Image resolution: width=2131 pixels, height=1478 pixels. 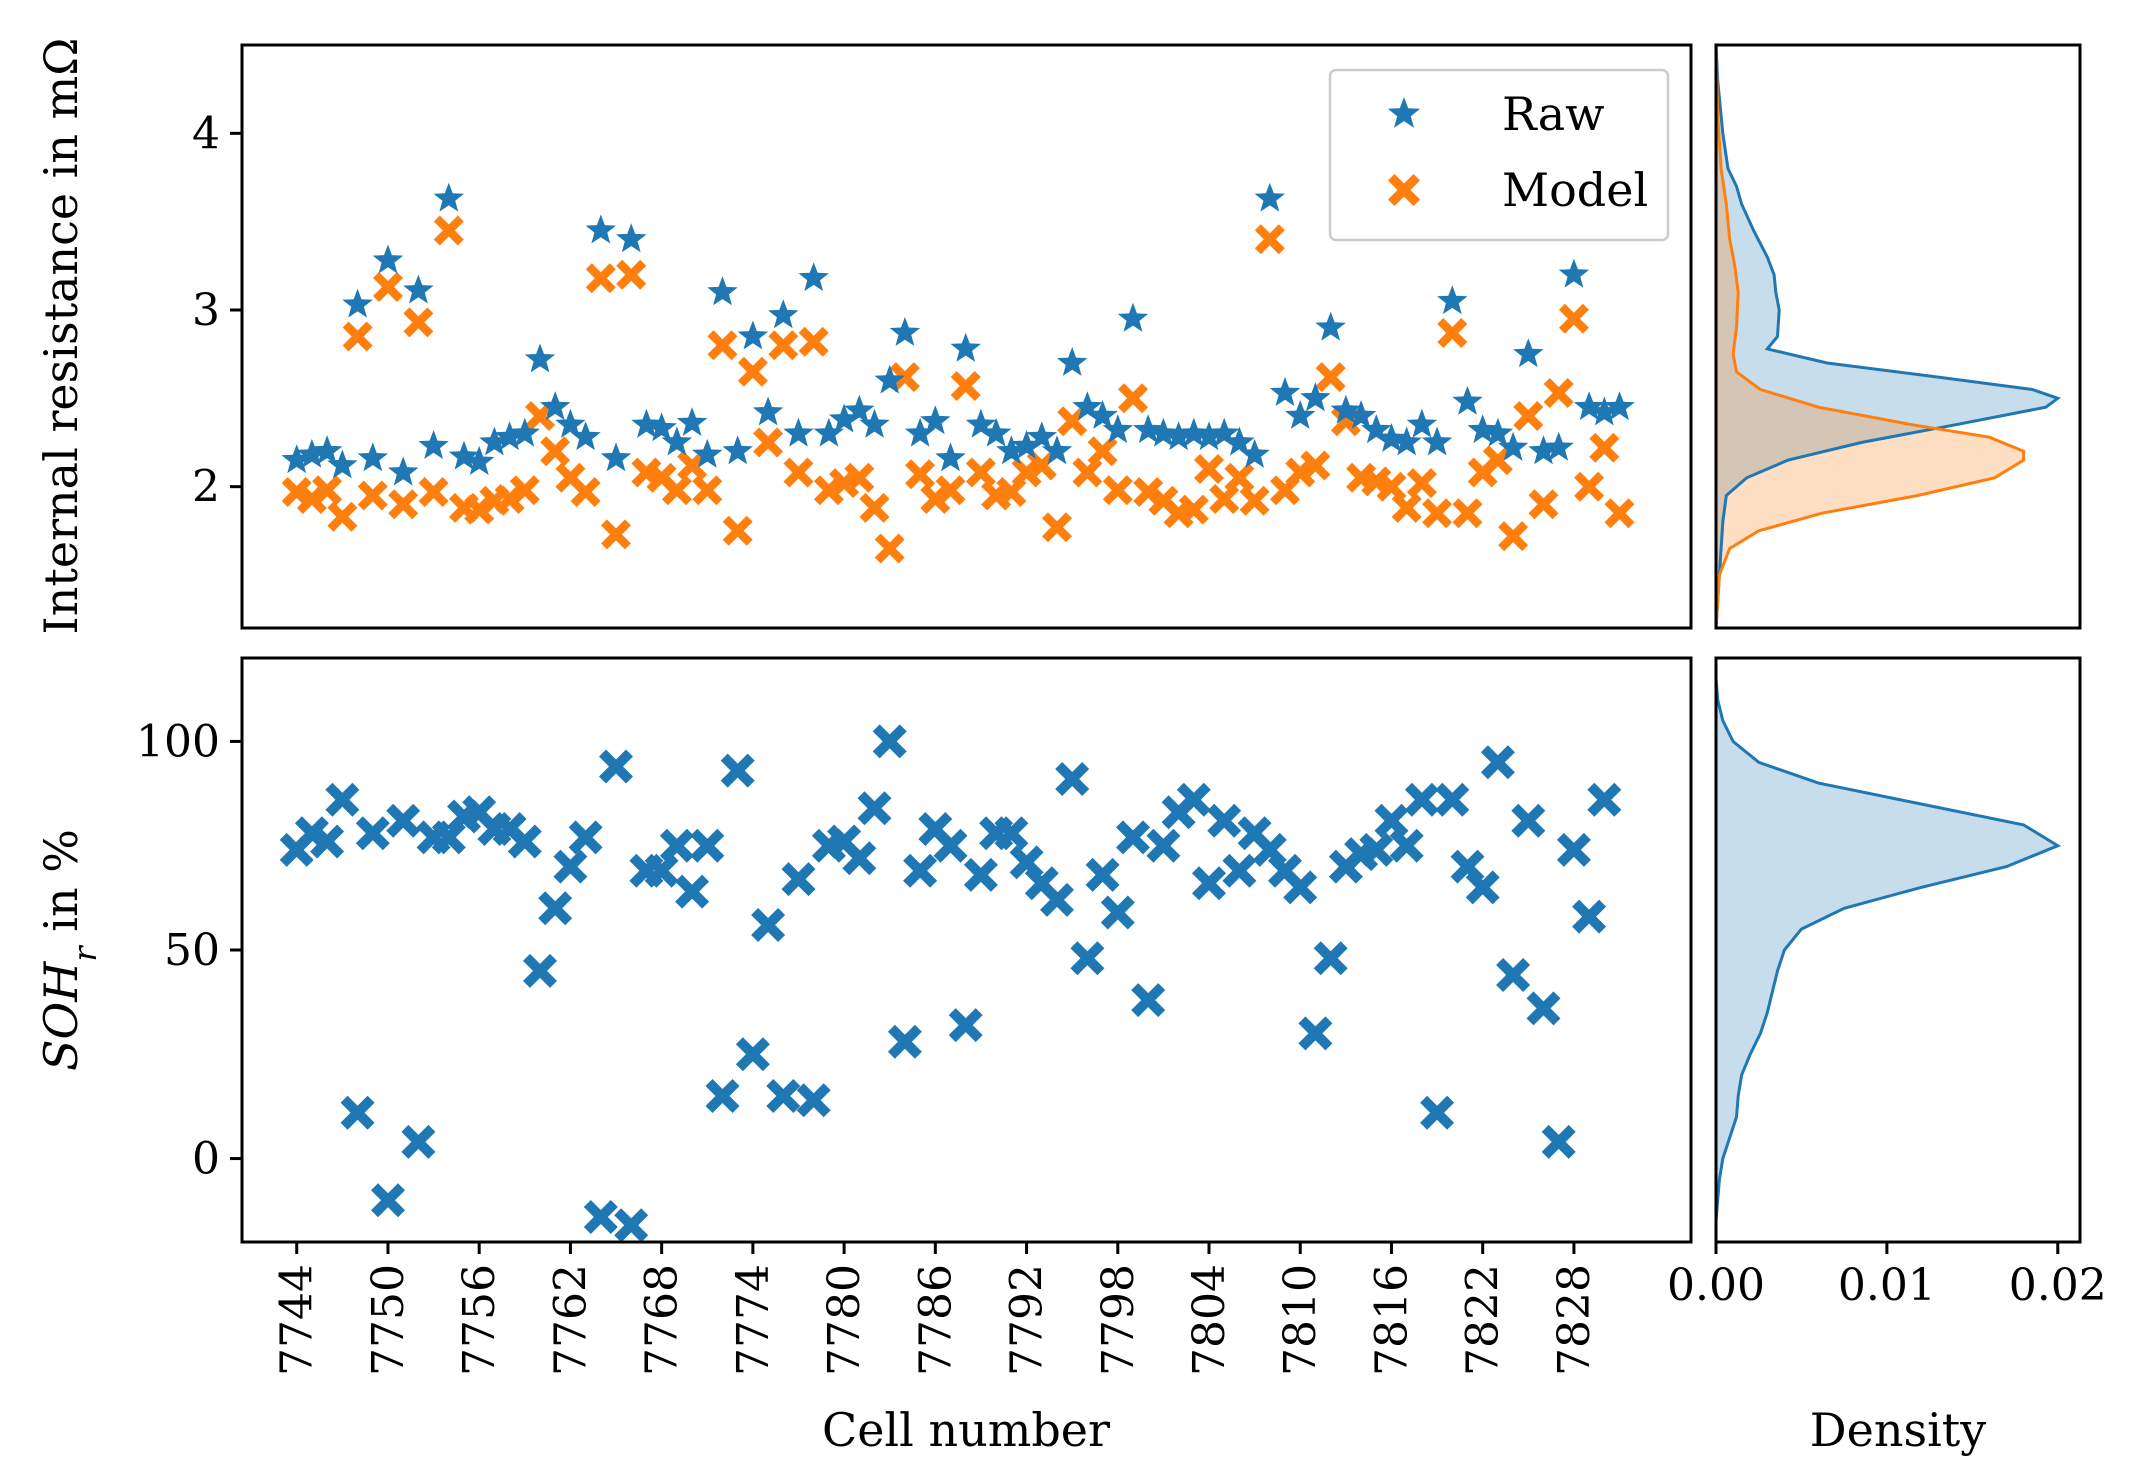 What do you see at coordinates (69, 950) in the screenshot?
I see `soh-ylabel: SOHr in %` at bounding box center [69, 950].